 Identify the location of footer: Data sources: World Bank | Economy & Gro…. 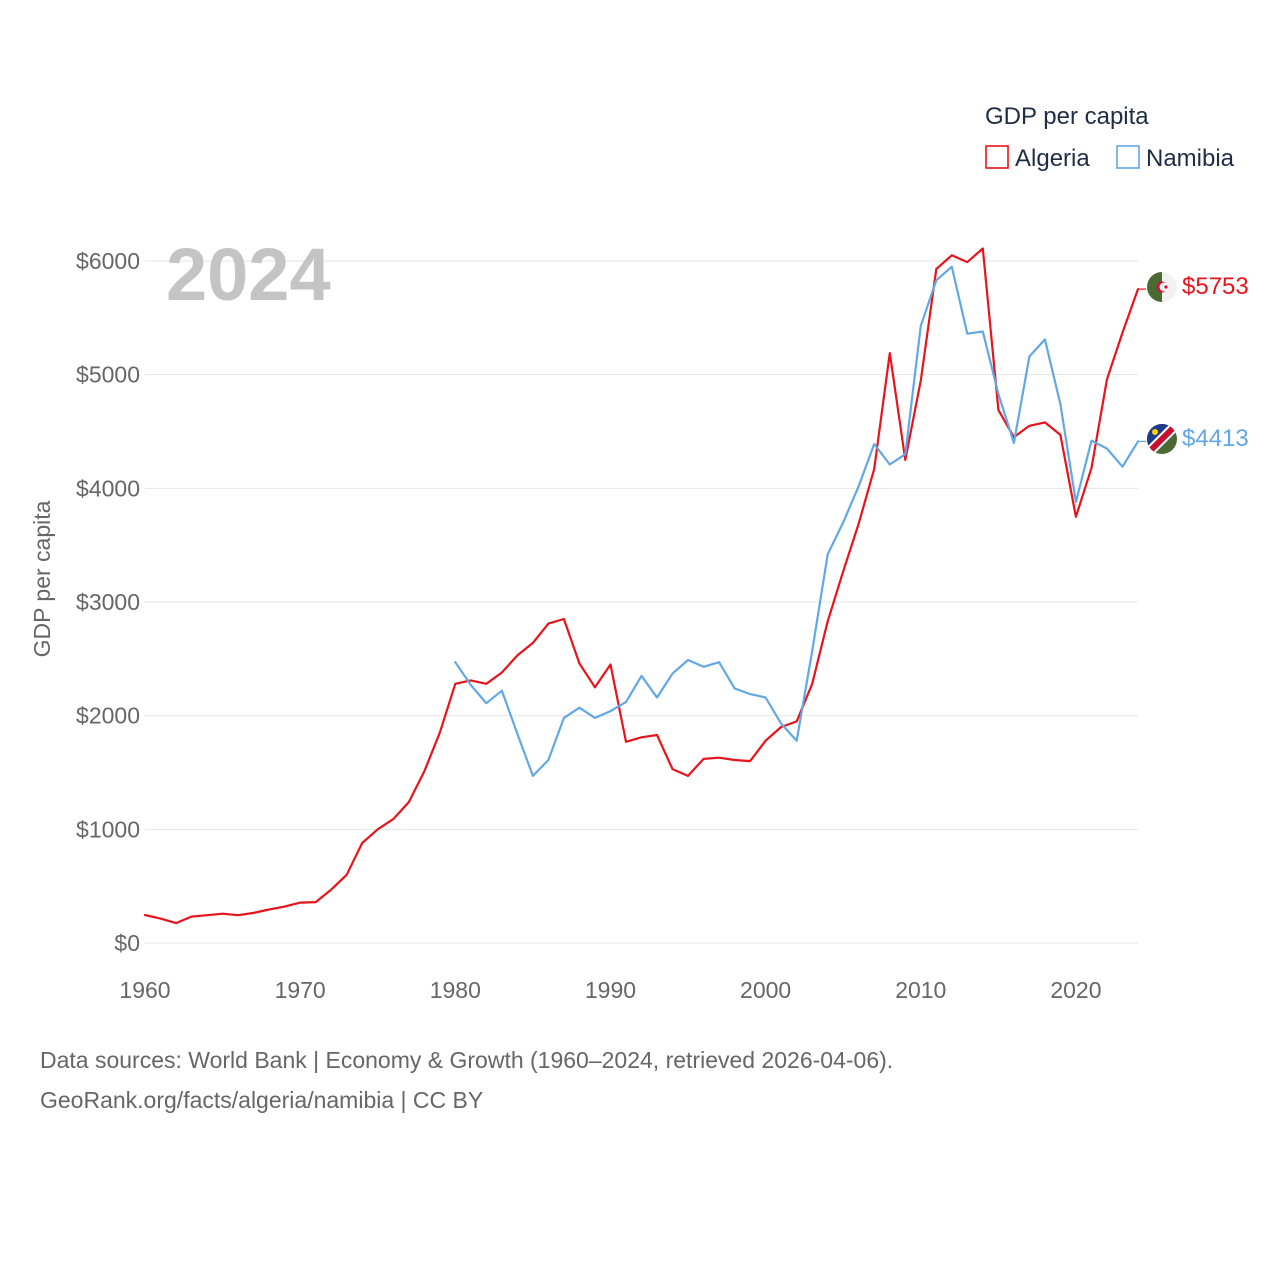
(640, 1080).